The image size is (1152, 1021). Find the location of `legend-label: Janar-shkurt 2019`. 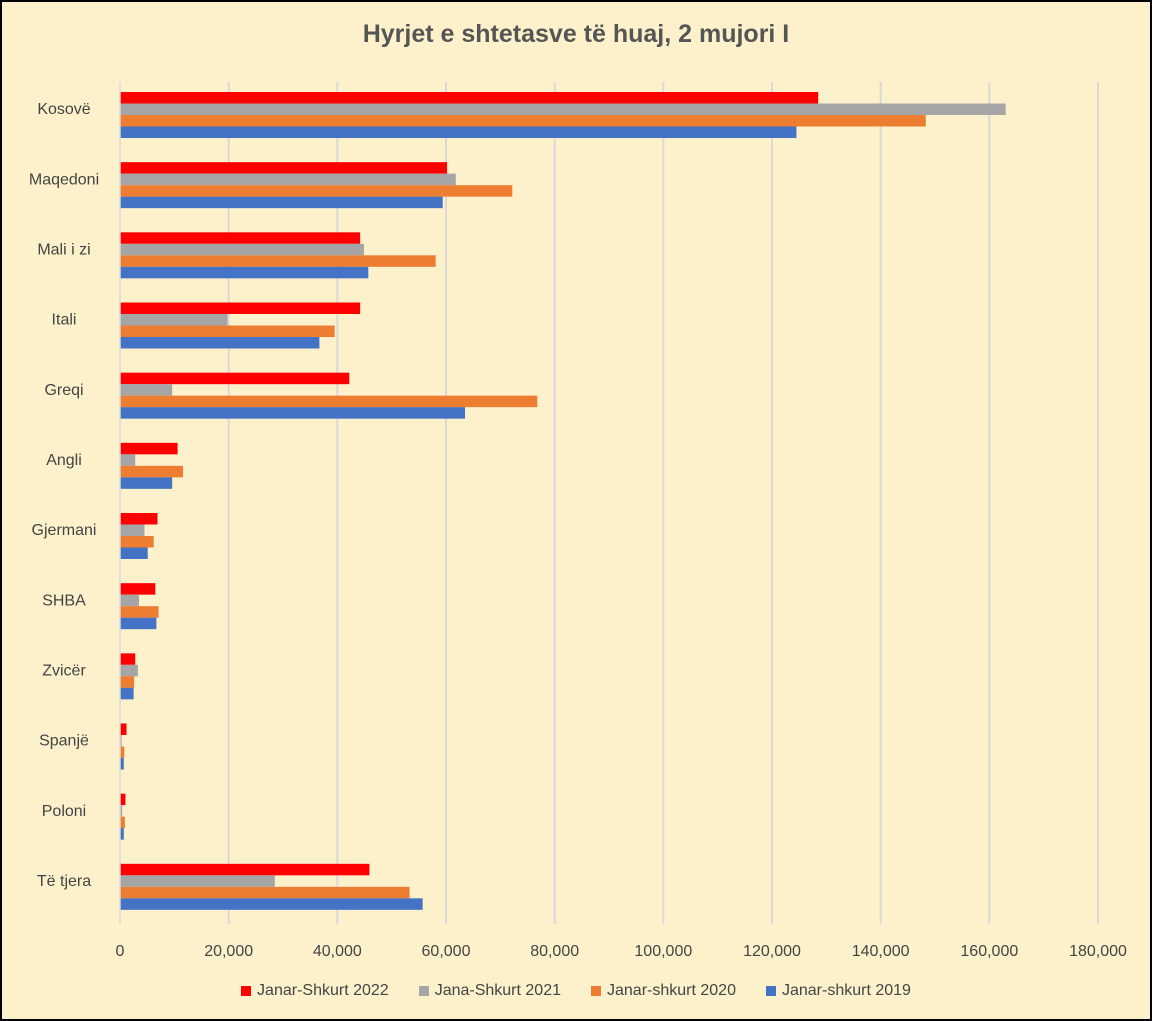

legend-label: Janar-shkurt 2019 is located at coordinates (846, 990).